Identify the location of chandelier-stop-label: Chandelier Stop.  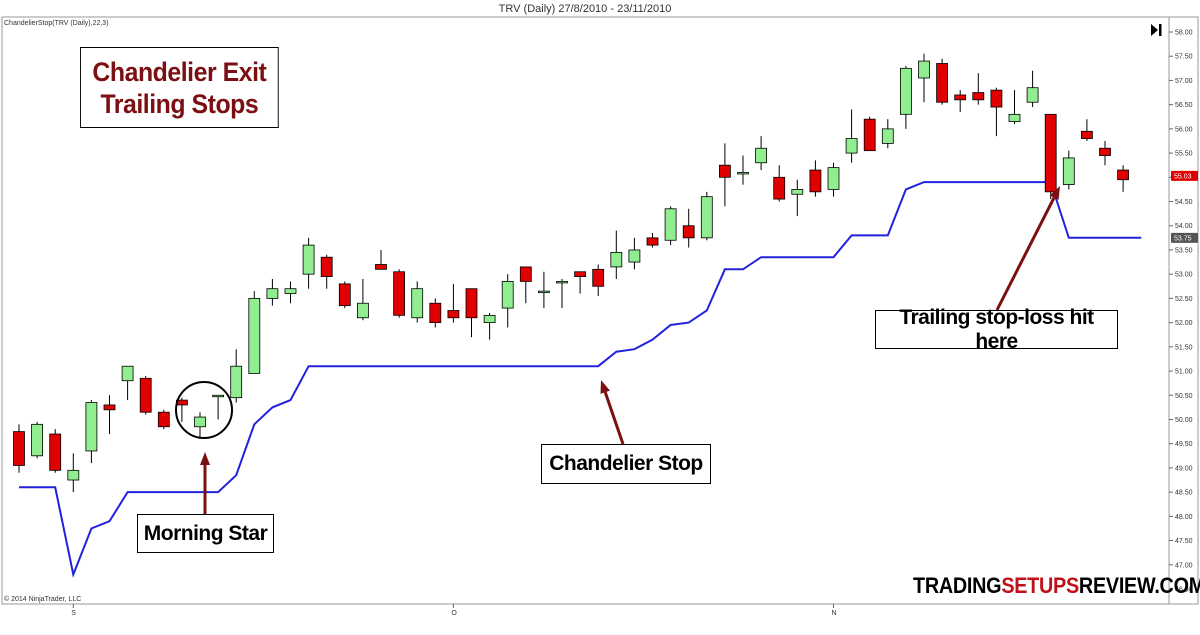
(626, 464).